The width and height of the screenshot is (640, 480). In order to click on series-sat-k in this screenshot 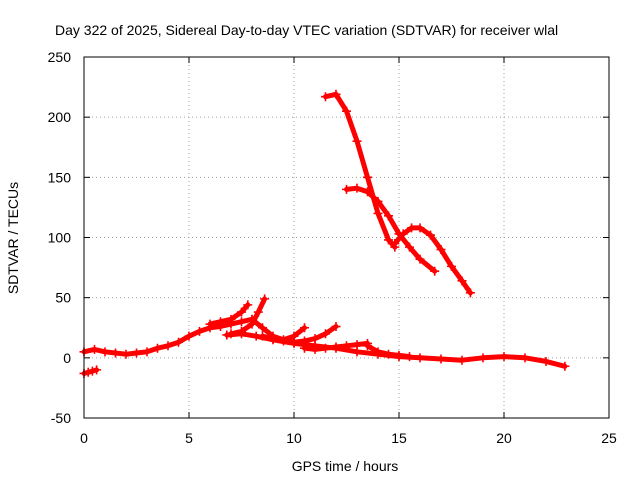, I will do `click(432, 260)`.